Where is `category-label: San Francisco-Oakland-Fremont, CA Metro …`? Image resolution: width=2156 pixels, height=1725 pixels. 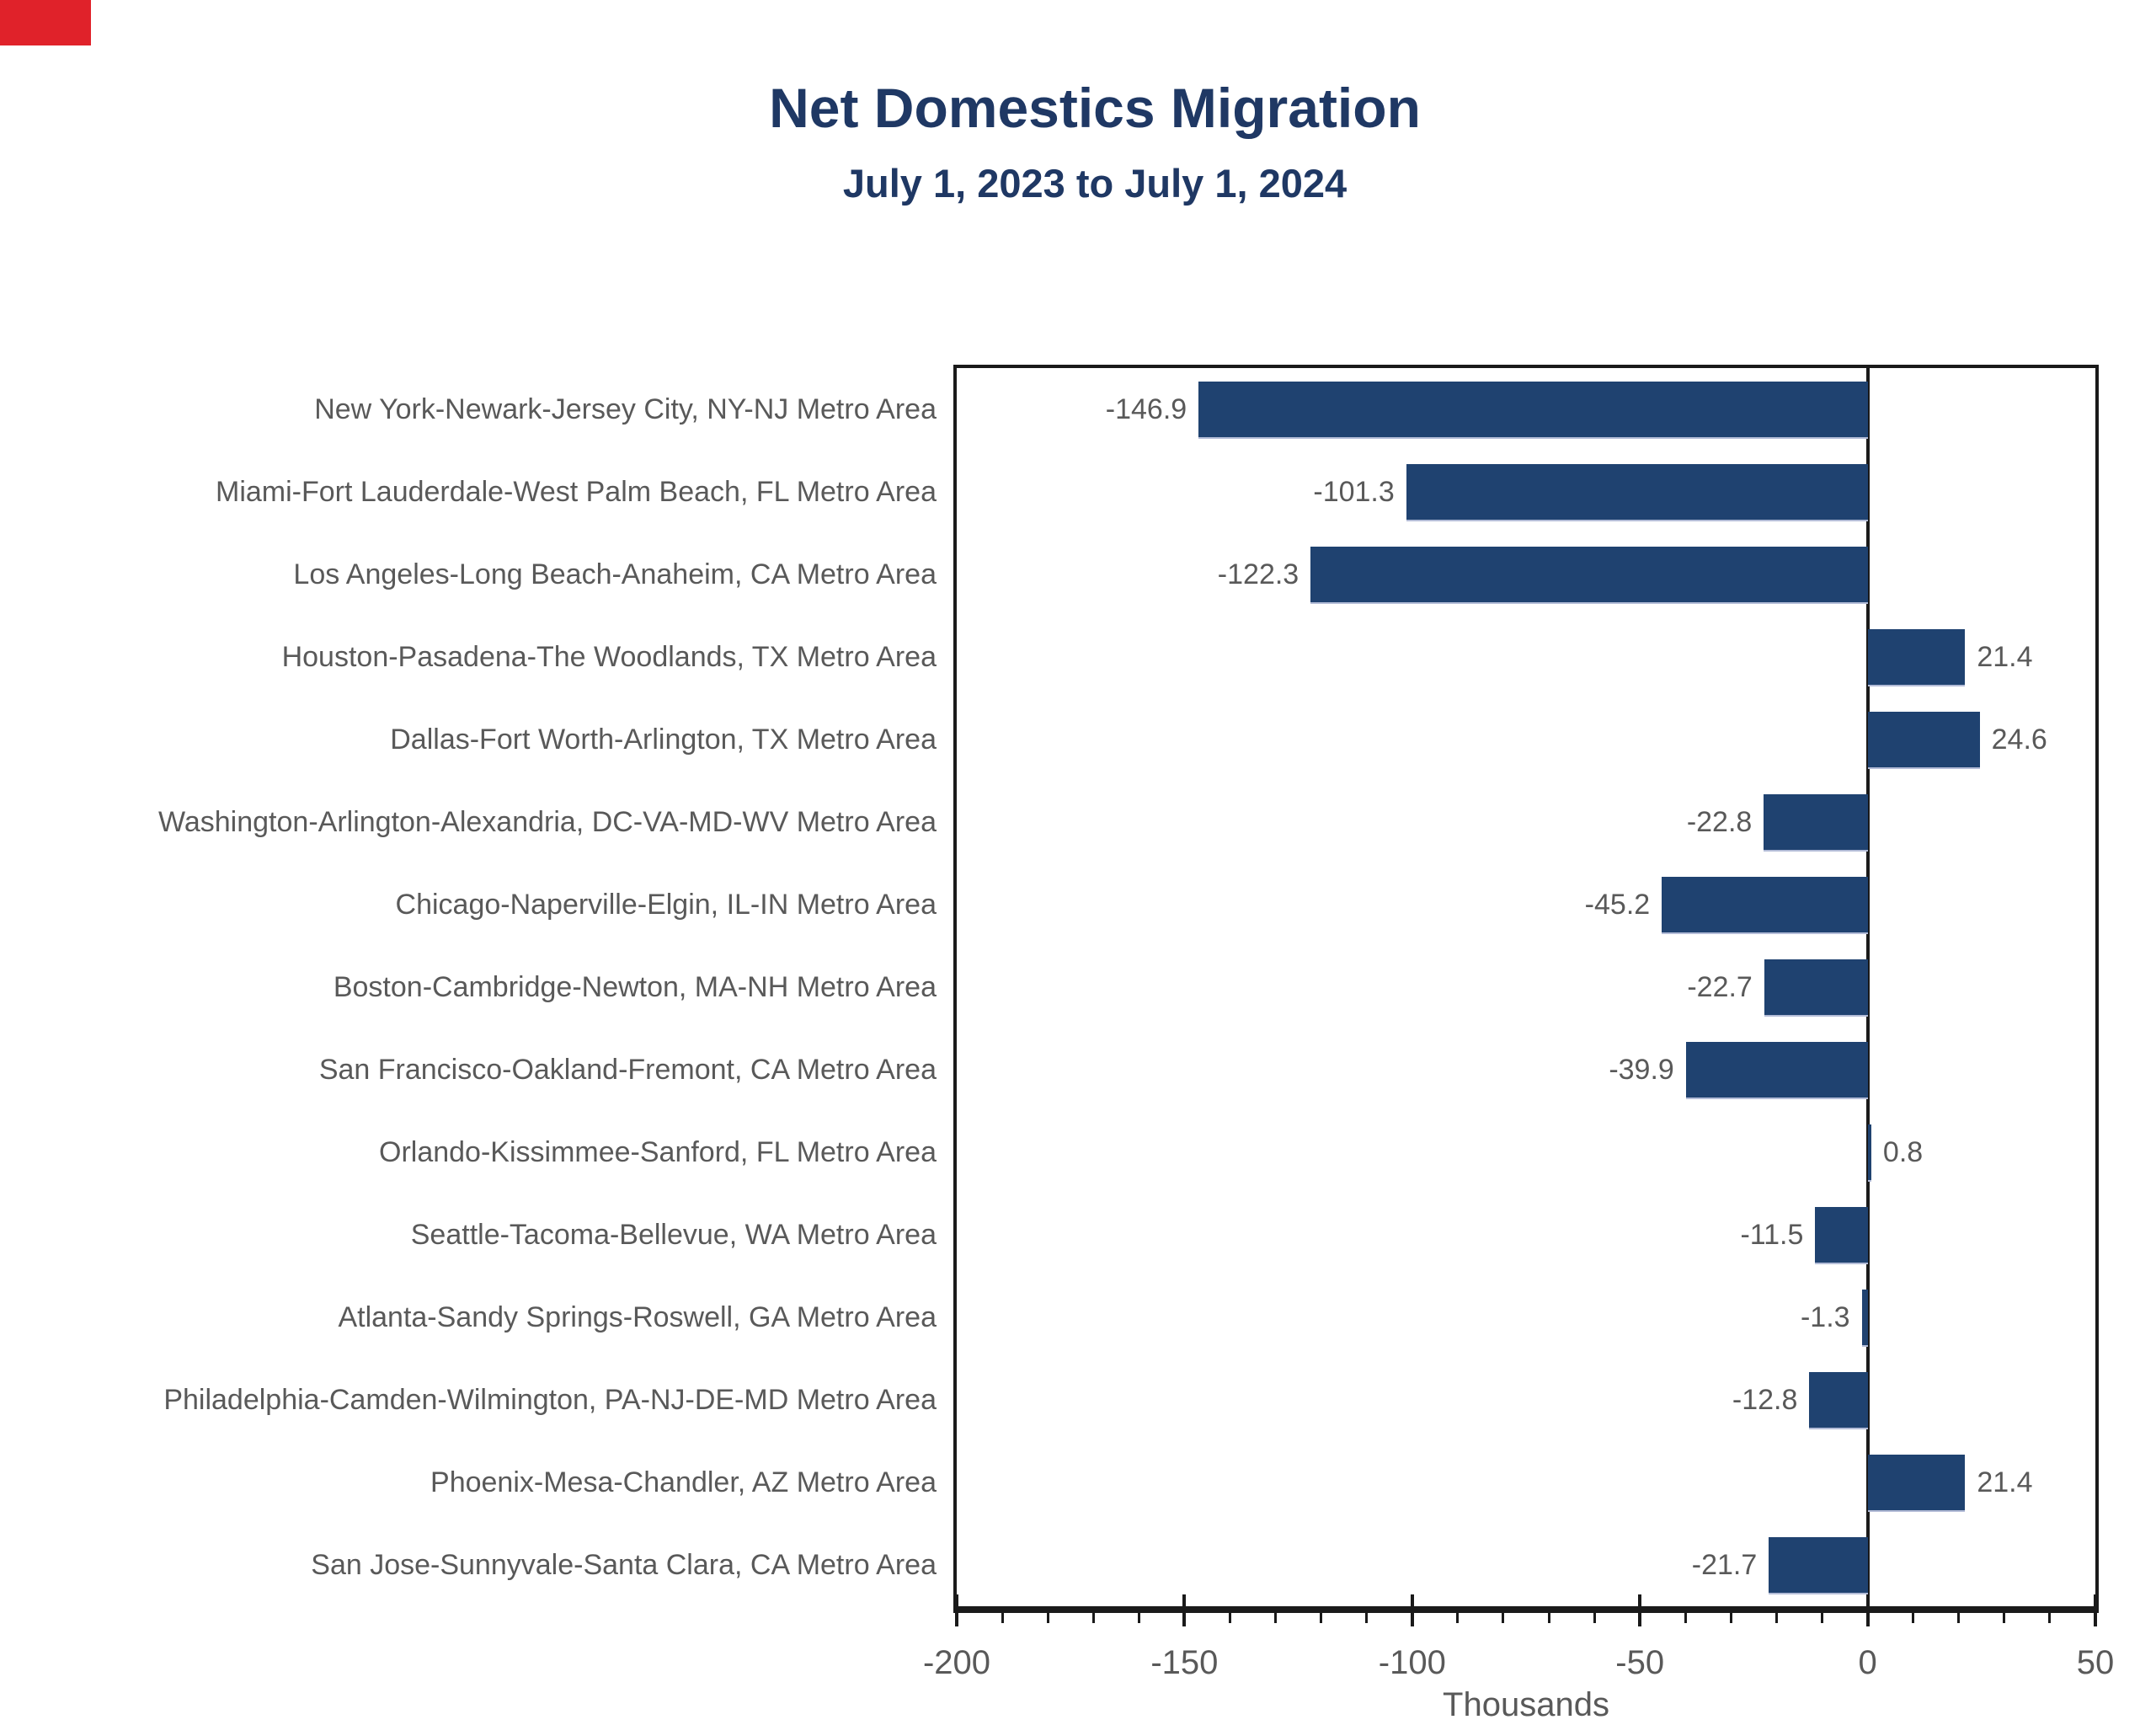
category-label: San Francisco-Oakland-Fremont, CA Metro … is located at coordinates (627, 1070).